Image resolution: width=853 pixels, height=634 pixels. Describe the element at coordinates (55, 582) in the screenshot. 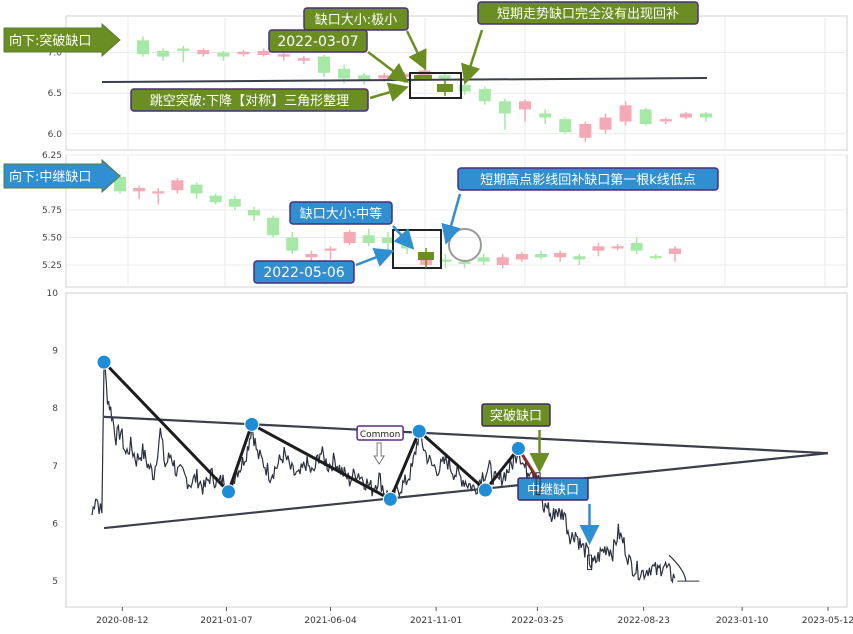

I see `bottom-ytick-label: 5` at that location.